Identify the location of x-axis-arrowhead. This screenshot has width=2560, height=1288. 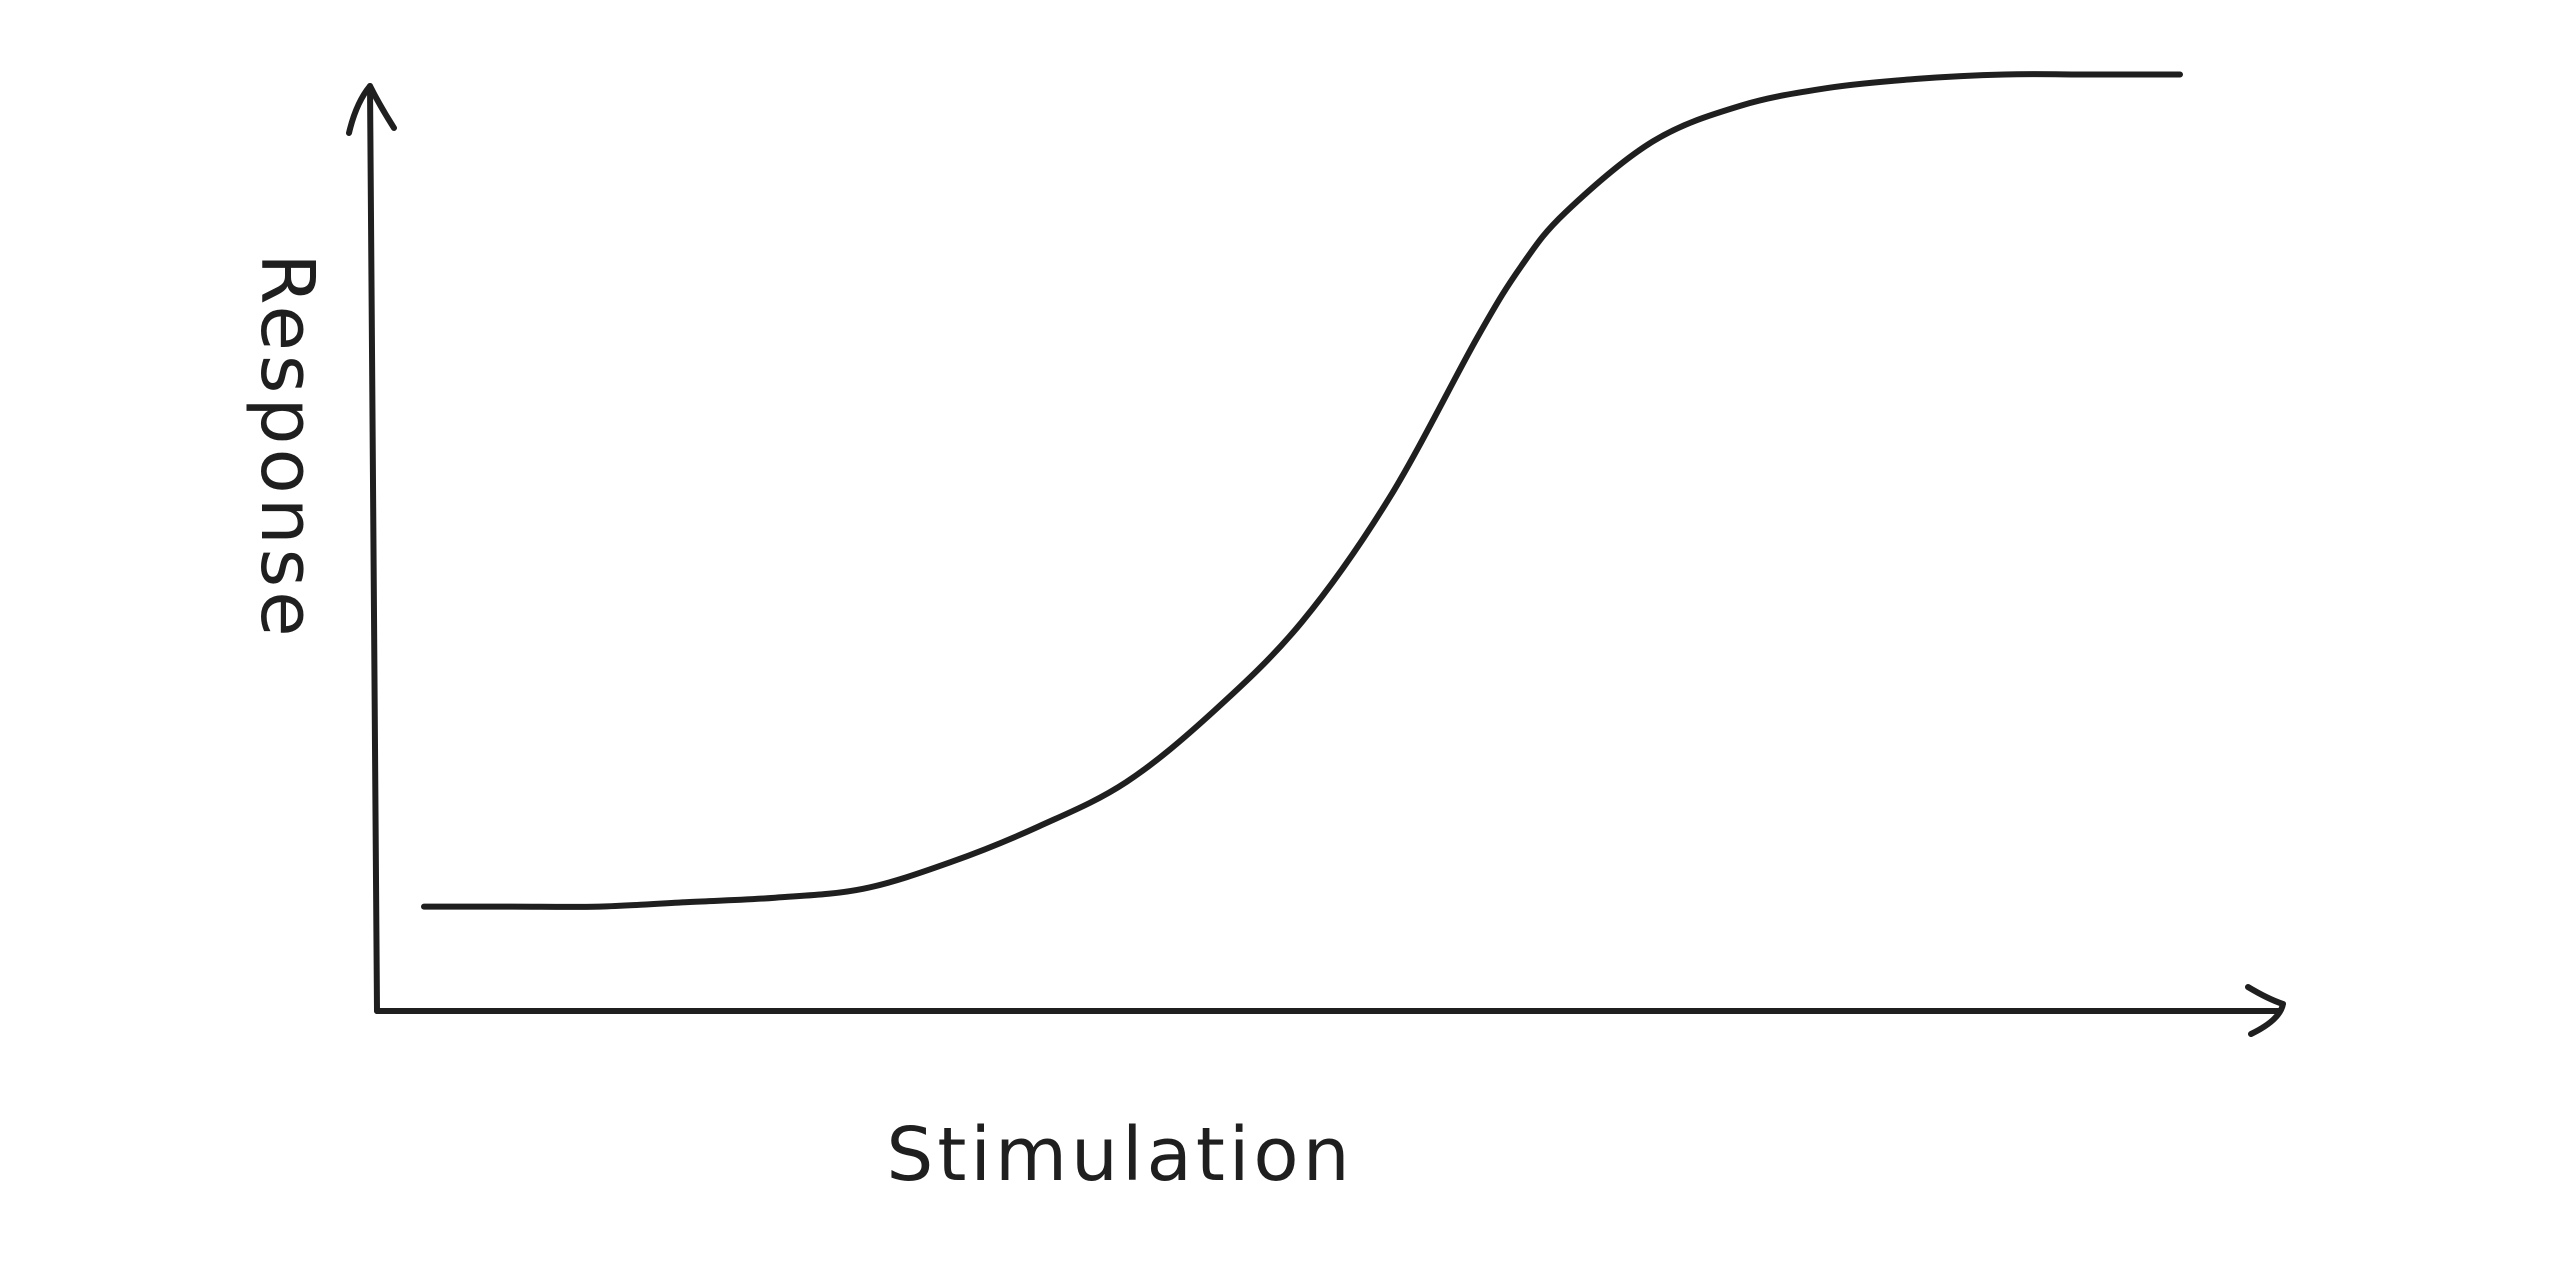
(2265, 1010).